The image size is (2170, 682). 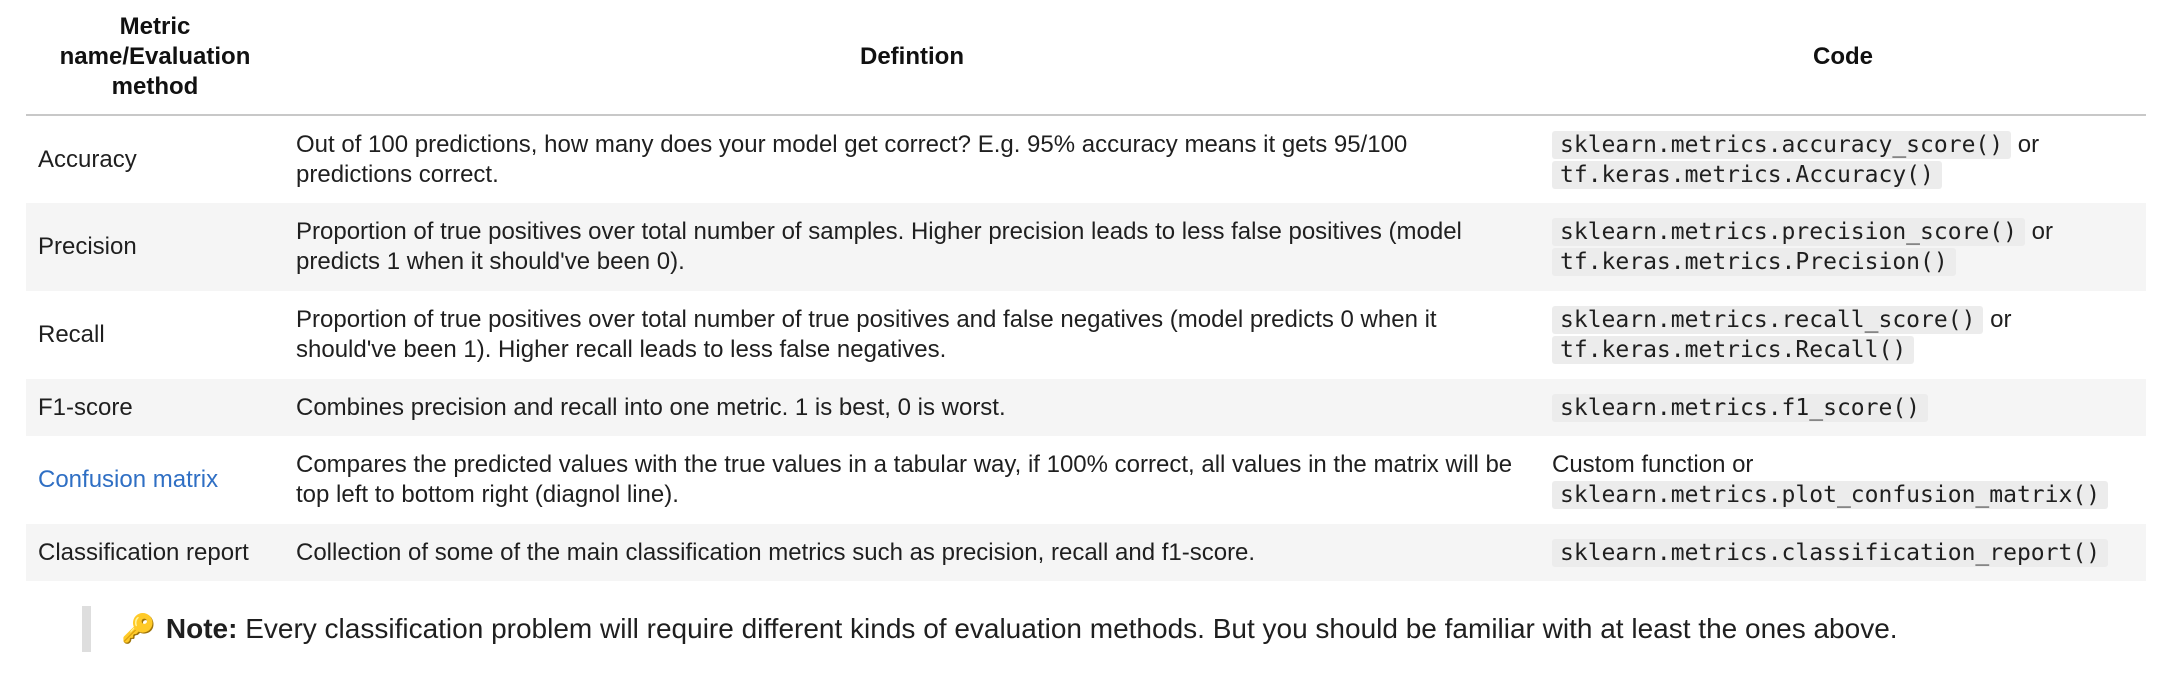 I want to click on code-snippet: sklearn.metrics.recall_score(), so click(x=1768, y=320).